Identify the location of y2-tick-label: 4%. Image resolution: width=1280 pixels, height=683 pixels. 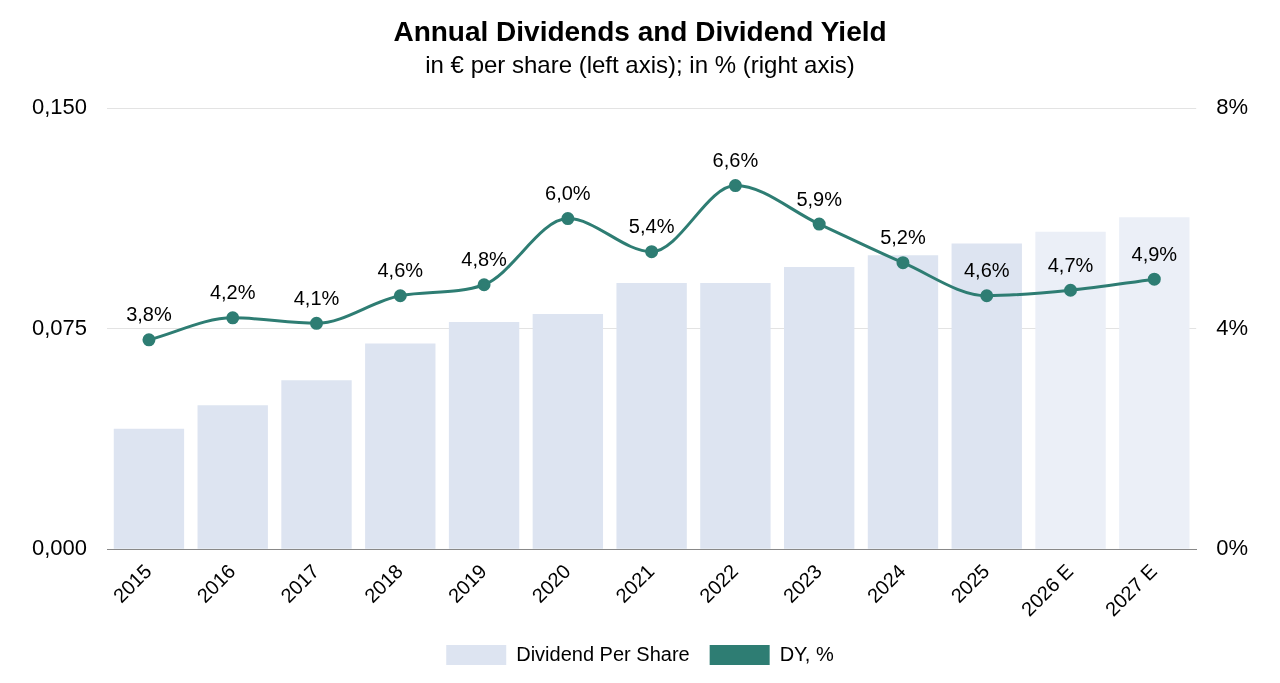
(1232, 327).